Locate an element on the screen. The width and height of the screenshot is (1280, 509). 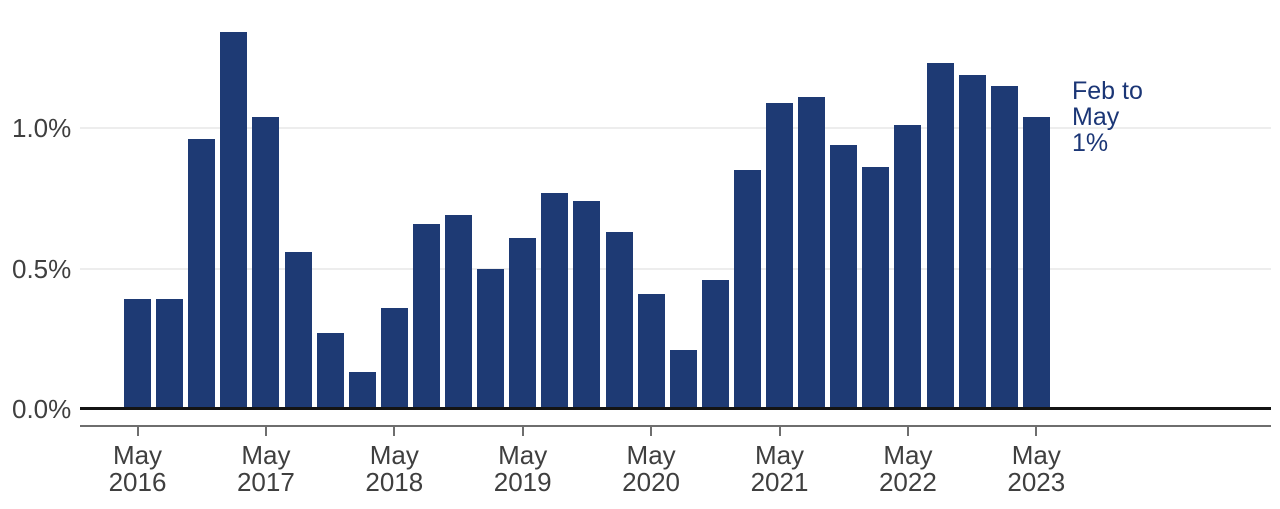
annotation-line: 1% is located at coordinates (1090, 143).